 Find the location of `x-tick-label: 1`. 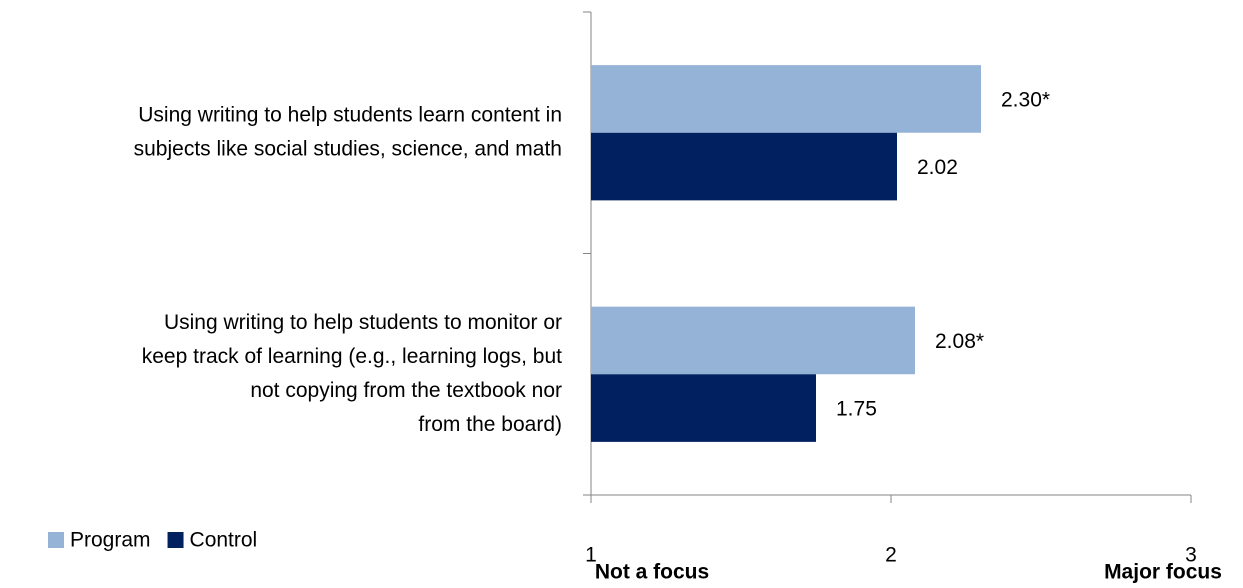

x-tick-label: 1 is located at coordinates (591, 555).